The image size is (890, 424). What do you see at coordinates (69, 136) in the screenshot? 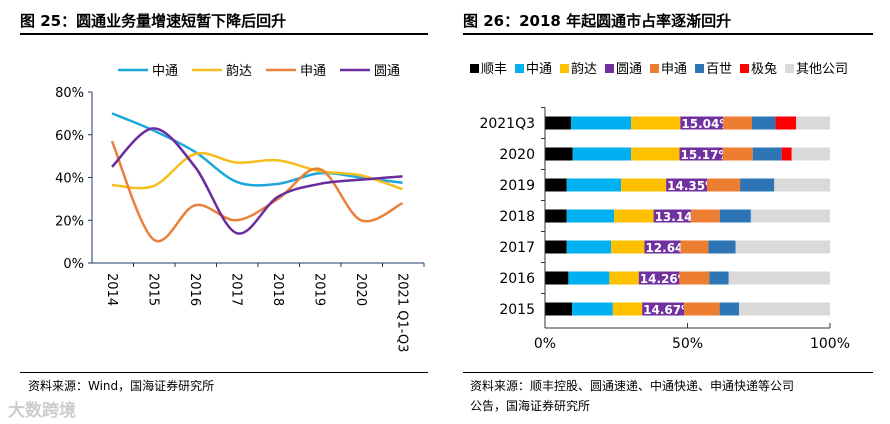
I see `y-tick-label: 60%` at bounding box center [69, 136].